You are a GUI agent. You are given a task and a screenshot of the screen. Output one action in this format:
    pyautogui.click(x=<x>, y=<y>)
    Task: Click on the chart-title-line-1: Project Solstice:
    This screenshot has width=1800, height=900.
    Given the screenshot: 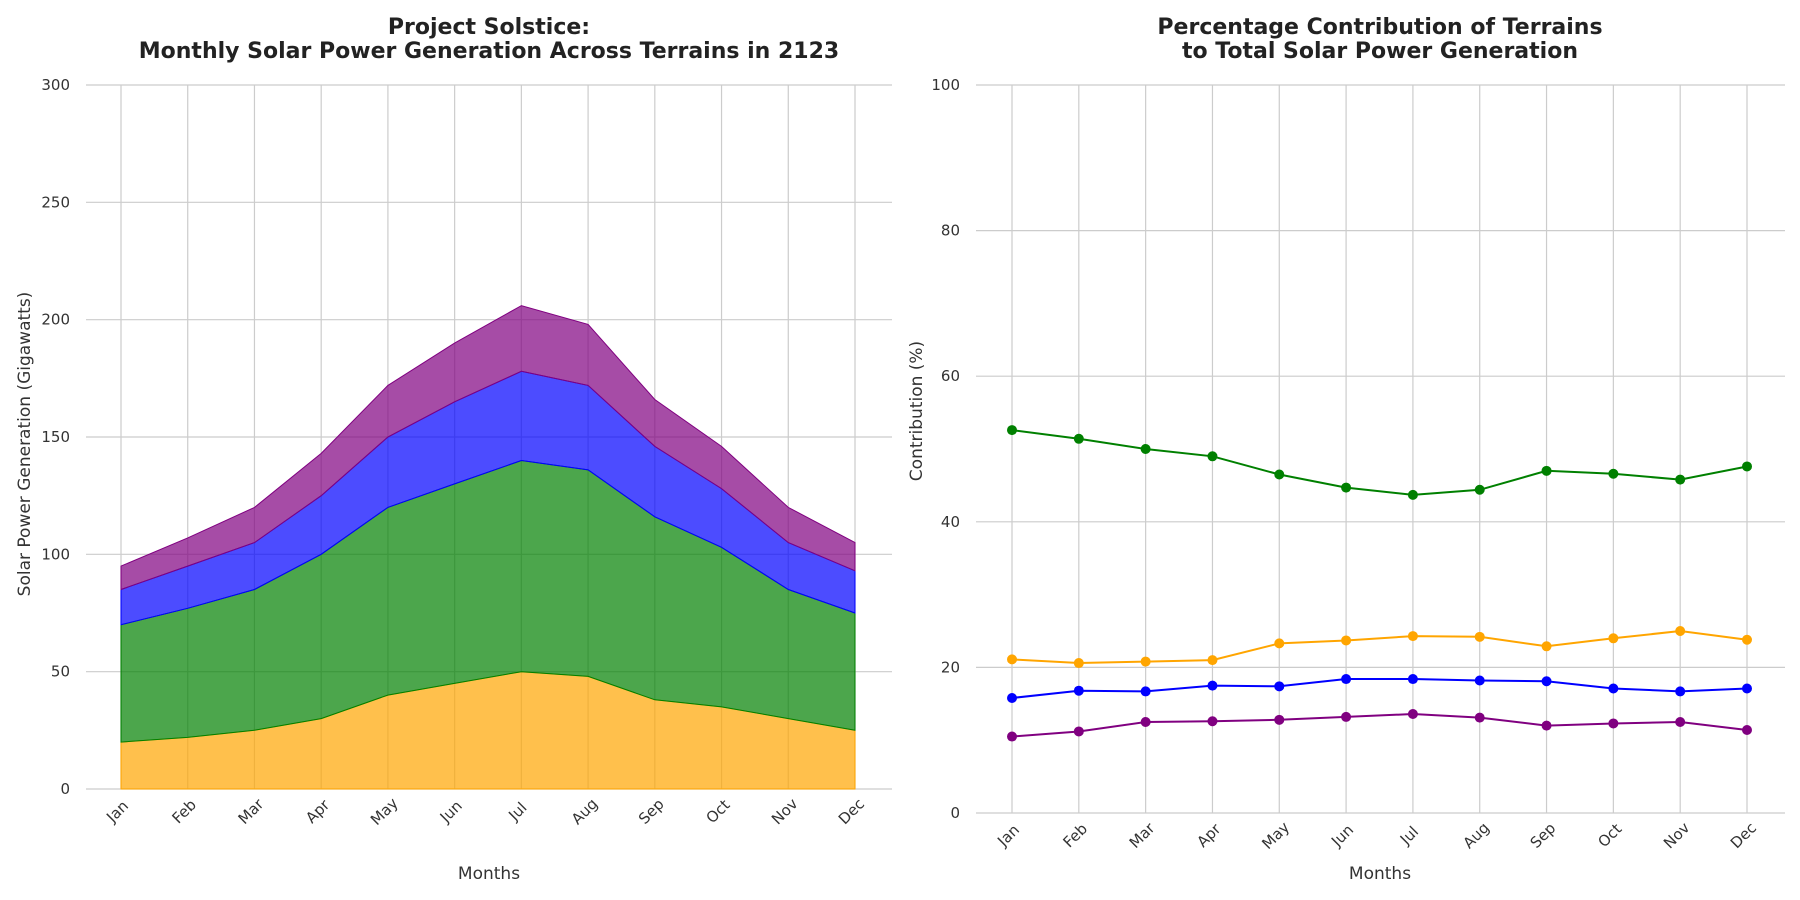 What is the action you would take?
    pyautogui.click(x=489, y=27)
    